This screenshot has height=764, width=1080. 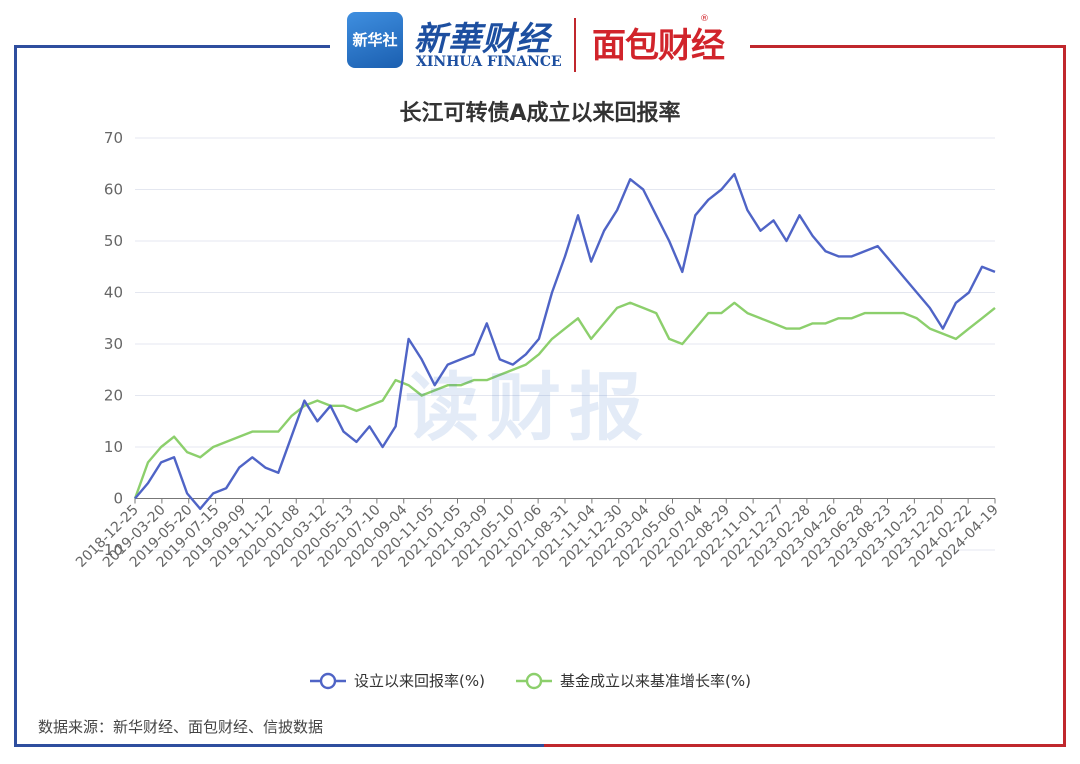 What do you see at coordinates (172, 46) in the screenshot?
I see `frame-top-left-border` at bounding box center [172, 46].